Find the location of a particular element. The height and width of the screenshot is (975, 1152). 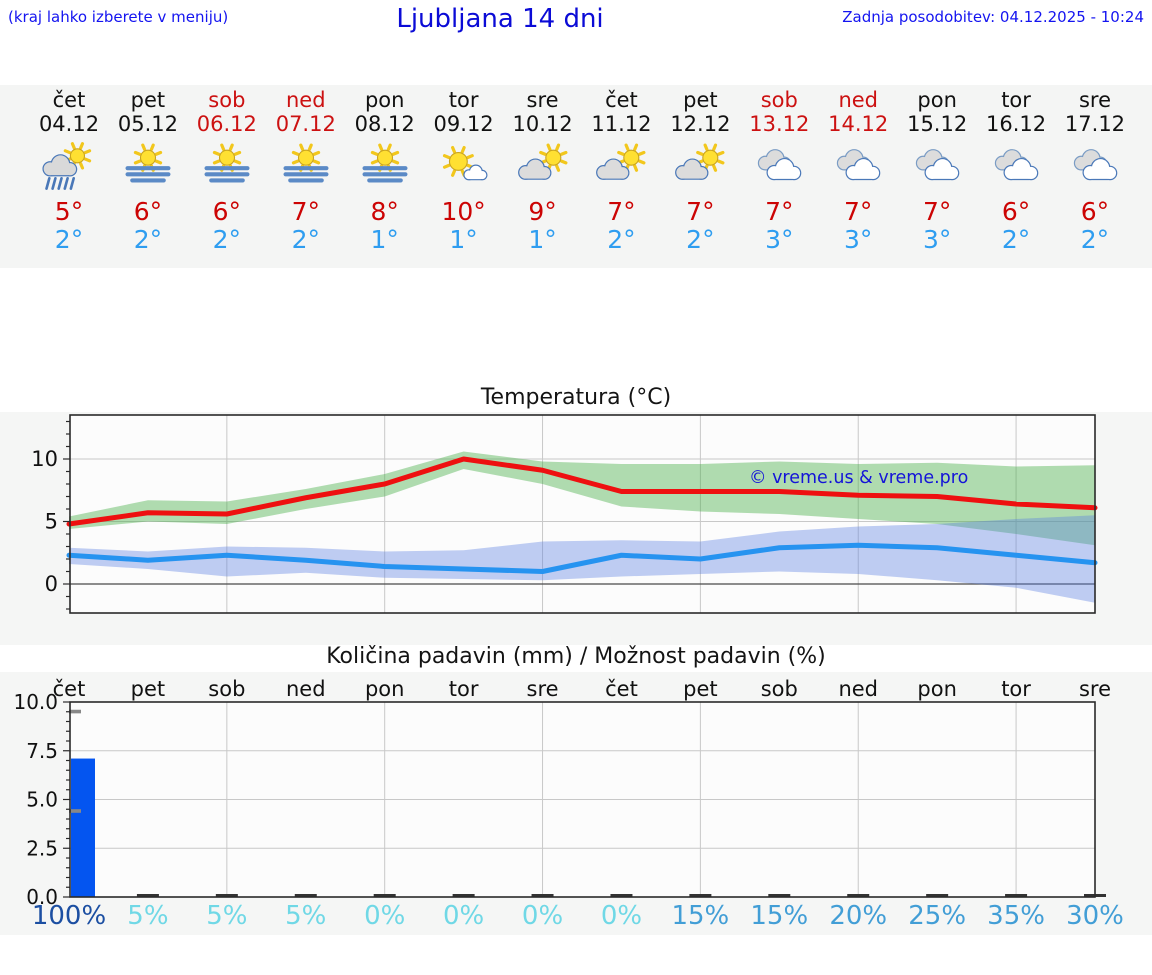

day-high-temp: 5° is located at coordinates (69, 211).